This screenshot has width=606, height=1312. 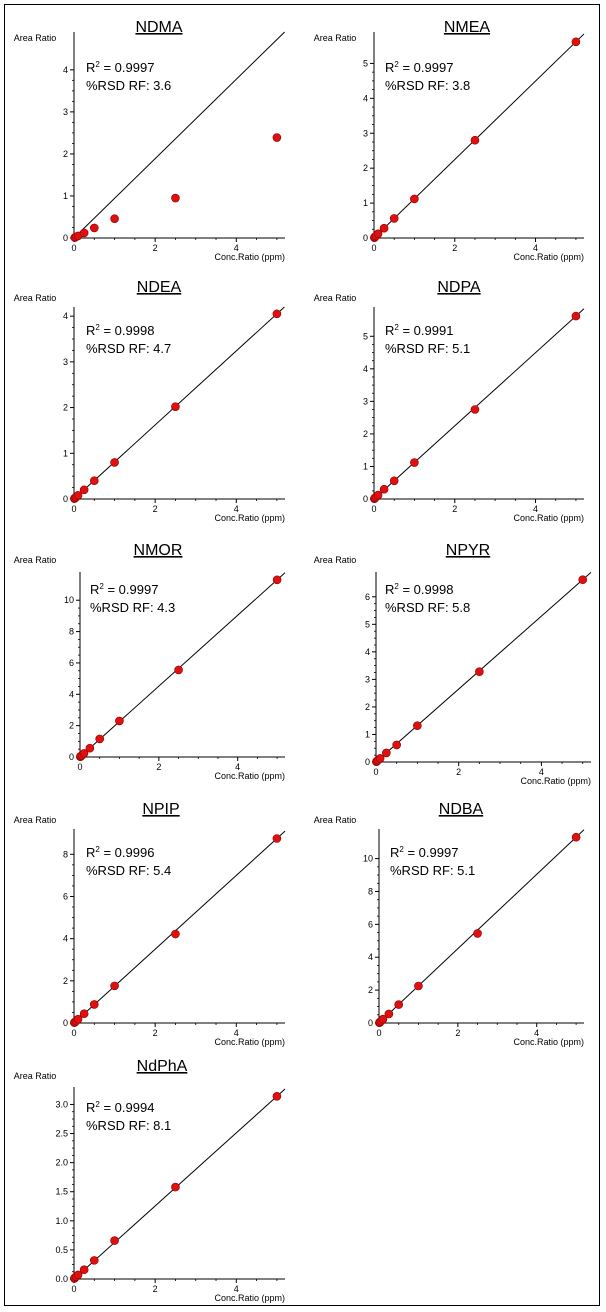 What do you see at coordinates (61, 1163) in the screenshot?
I see `y-tick-label: 2.0` at bounding box center [61, 1163].